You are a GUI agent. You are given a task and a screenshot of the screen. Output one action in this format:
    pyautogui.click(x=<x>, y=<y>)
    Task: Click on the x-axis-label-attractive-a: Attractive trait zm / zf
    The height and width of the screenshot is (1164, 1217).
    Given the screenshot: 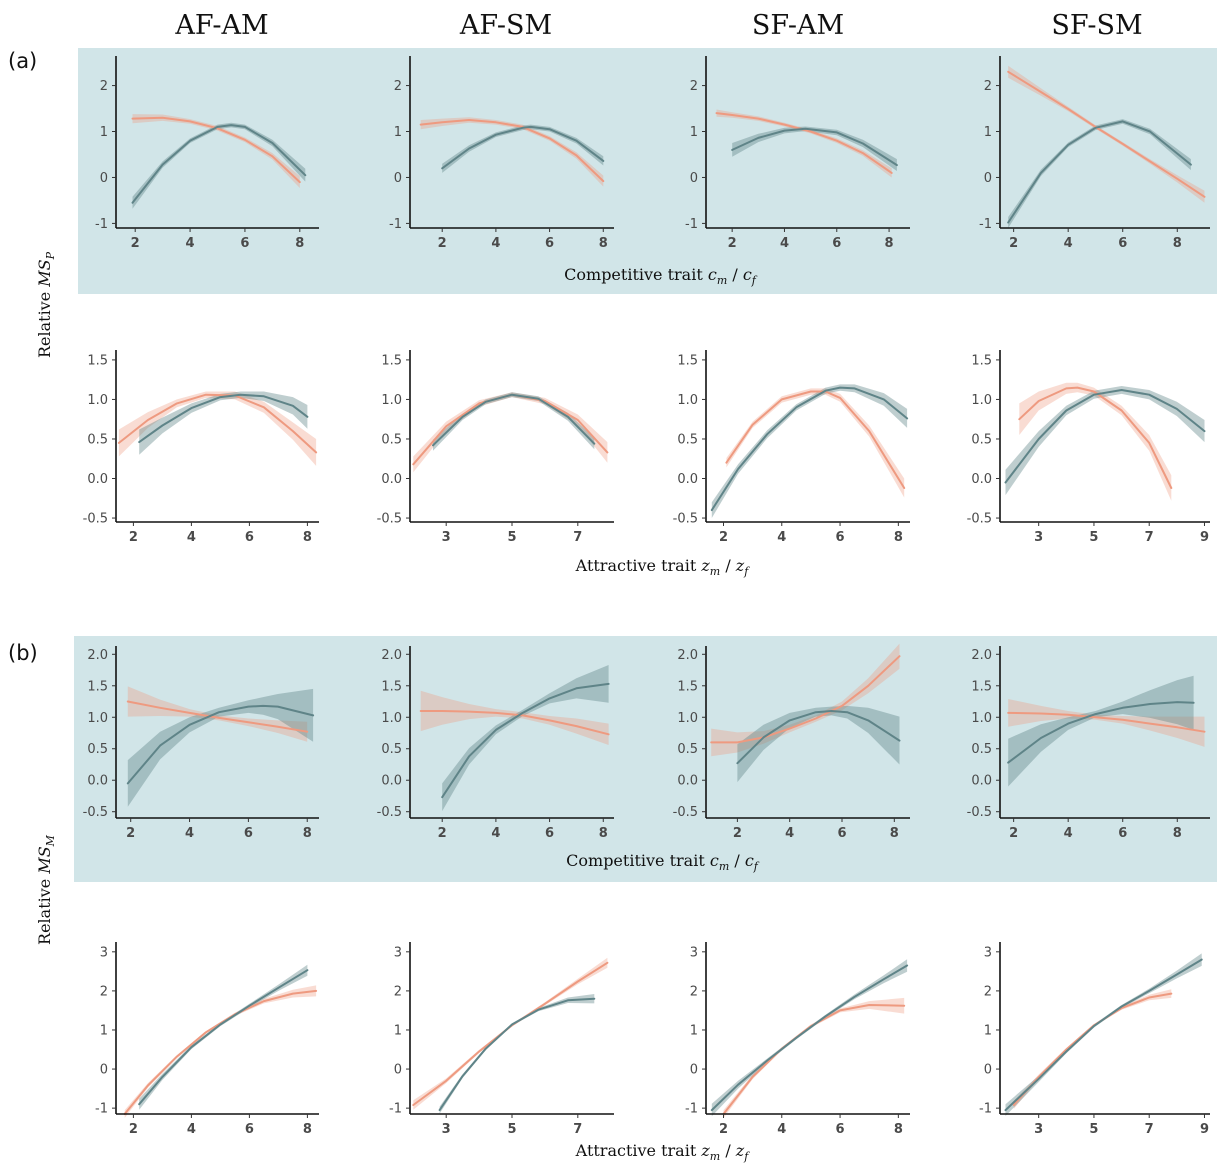 What is the action you would take?
    pyautogui.click(x=663, y=567)
    